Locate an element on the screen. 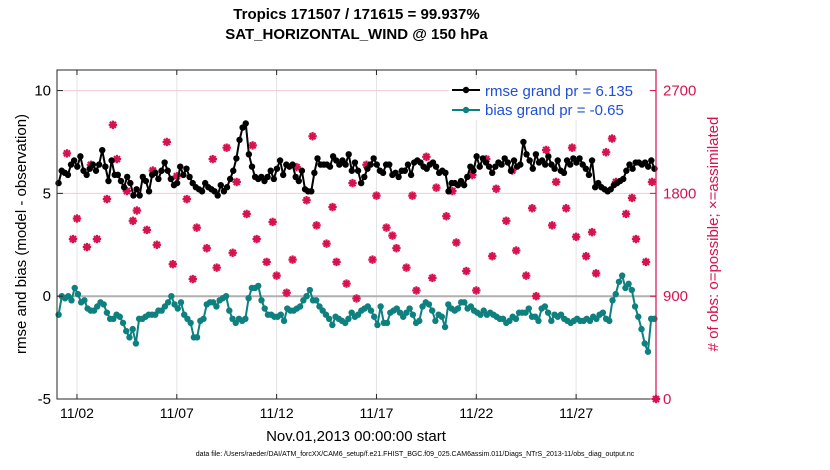 This screenshot has height=470, width=830. x-tick-label: 11/02 is located at coordinates (77, 413).